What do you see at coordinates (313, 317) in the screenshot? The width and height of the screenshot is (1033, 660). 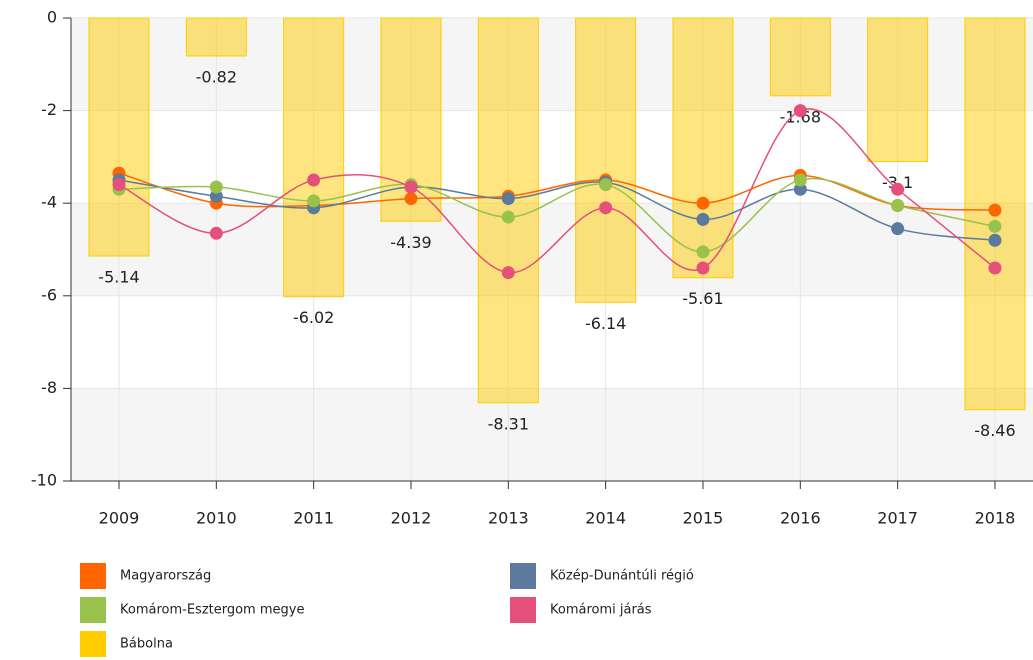 I see `data-label: -6.02` at bounding box center [313, 317].